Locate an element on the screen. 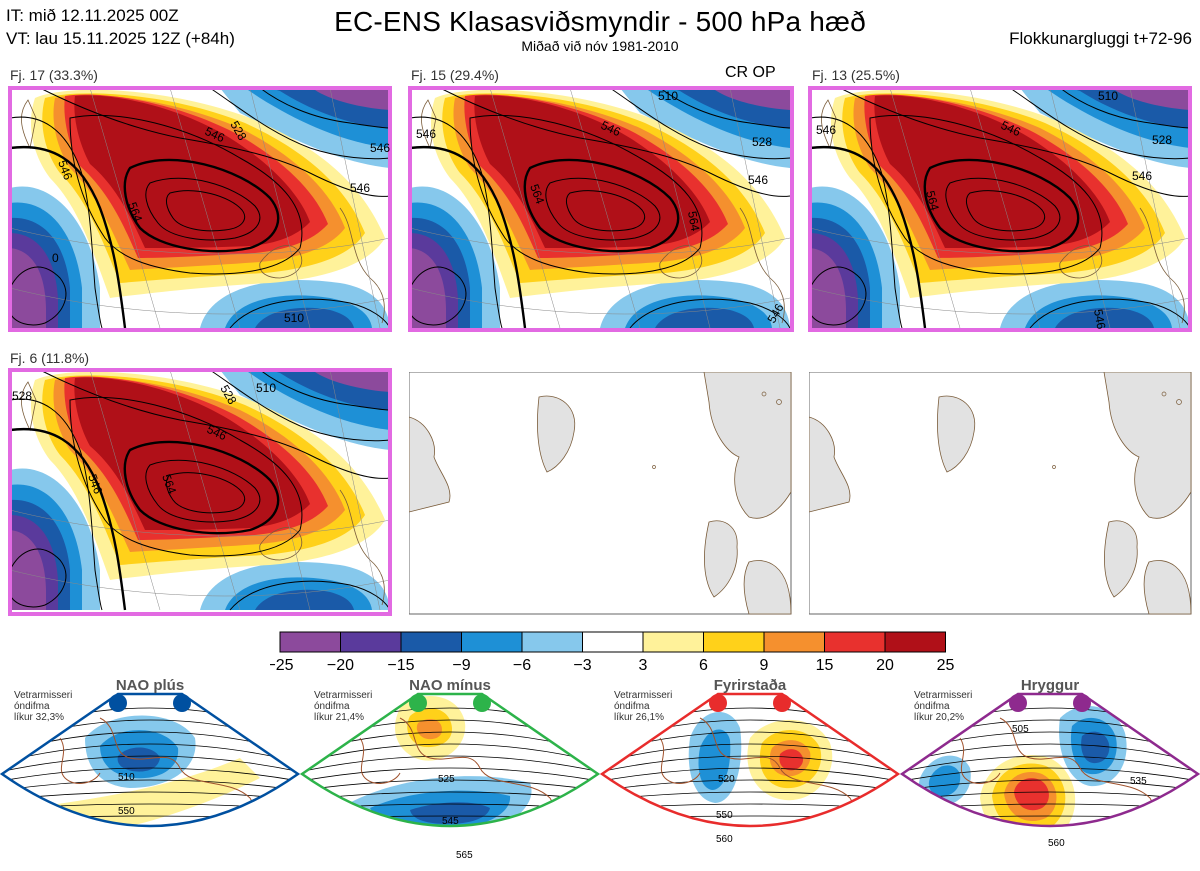 The image size is (1200, 871). regime-title: NAO mínus is located at coordinates (450, 686).